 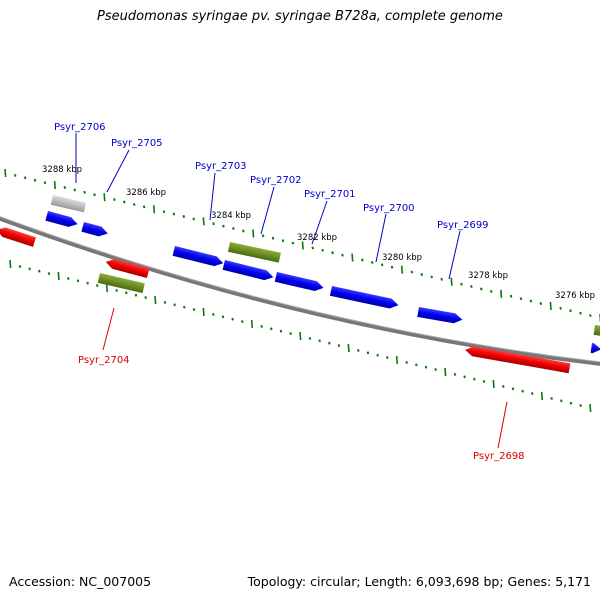 What do you see at coordinates (596, 331) in the screenshot?
I see `gene-green-edge` at bounding box center [596, 331].